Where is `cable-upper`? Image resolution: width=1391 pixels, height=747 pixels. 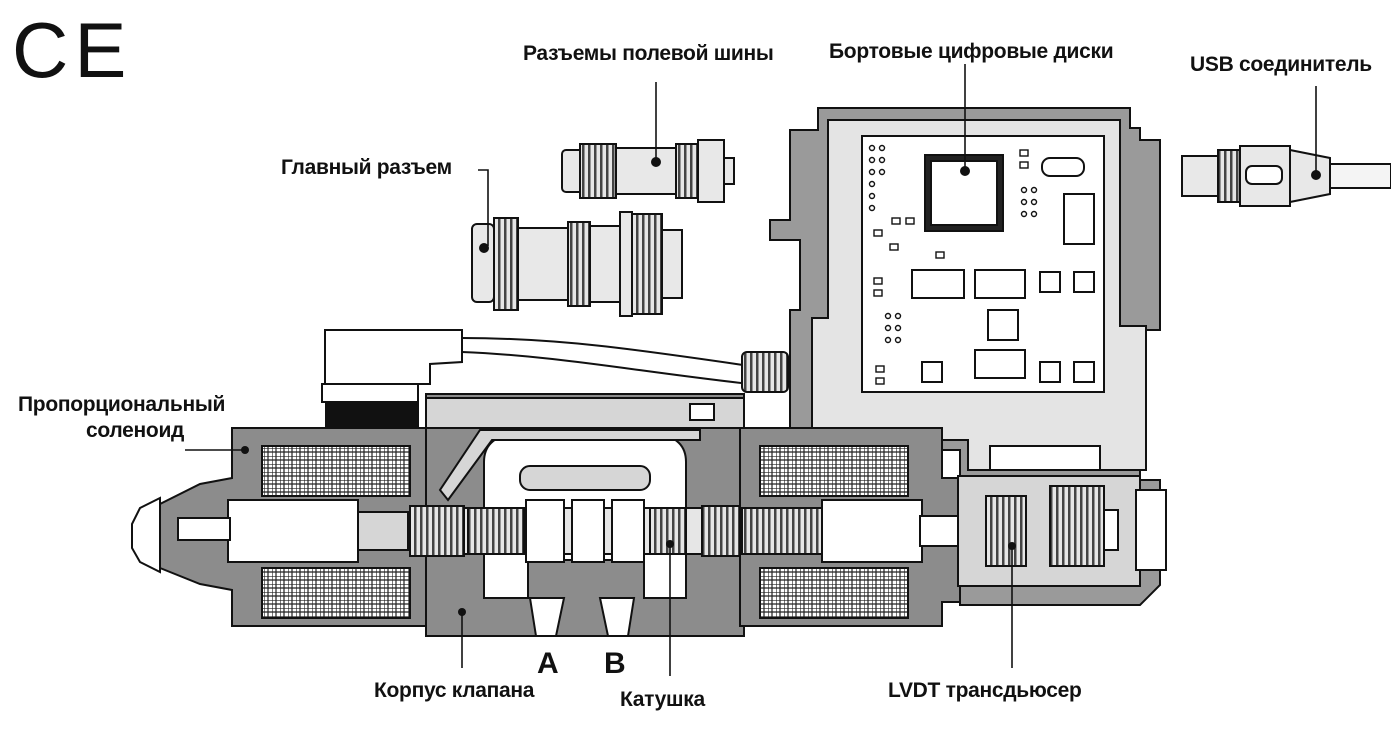 cable-upper is located at coordinates (606, 352).